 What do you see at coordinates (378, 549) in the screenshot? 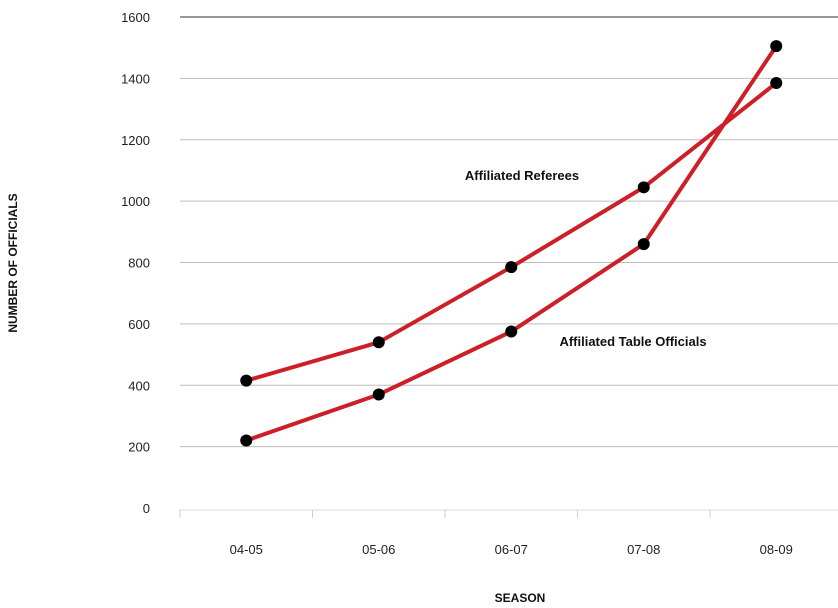
I see `x-tick-label-05-06: 05-06` at bounding box center [378, 549].